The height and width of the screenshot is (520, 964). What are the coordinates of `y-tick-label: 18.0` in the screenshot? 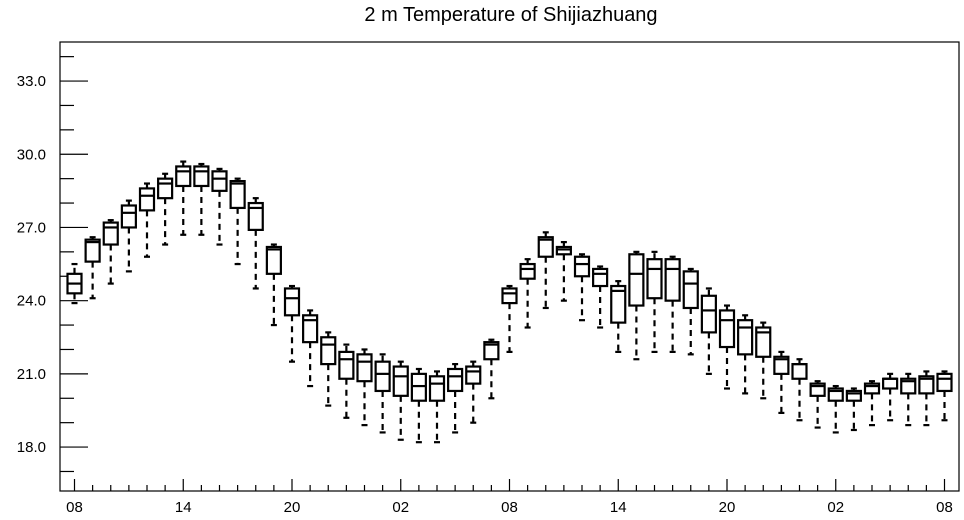 It's located at (31, 447).